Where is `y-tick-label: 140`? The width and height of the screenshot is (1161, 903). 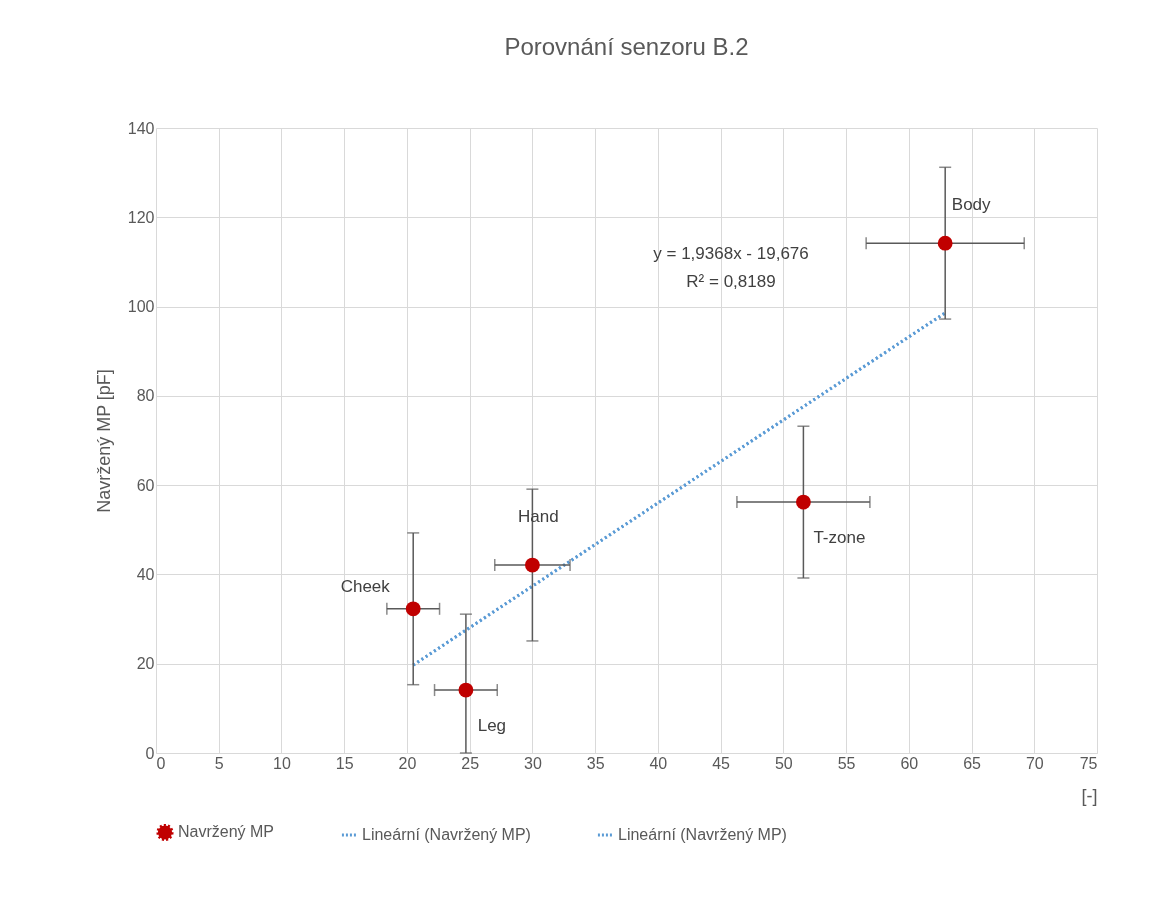 y-tick-label: 140 is located at coordinates (141, 128).